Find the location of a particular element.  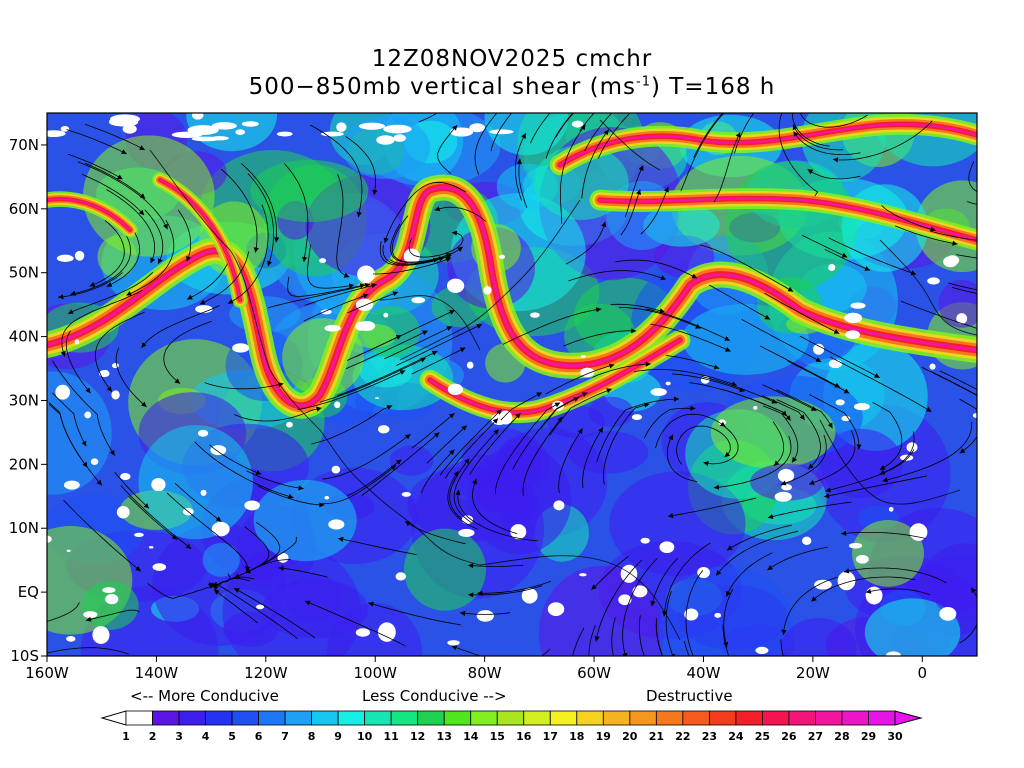

lat-tick-label: 30N is located at coordinates (24, 400).